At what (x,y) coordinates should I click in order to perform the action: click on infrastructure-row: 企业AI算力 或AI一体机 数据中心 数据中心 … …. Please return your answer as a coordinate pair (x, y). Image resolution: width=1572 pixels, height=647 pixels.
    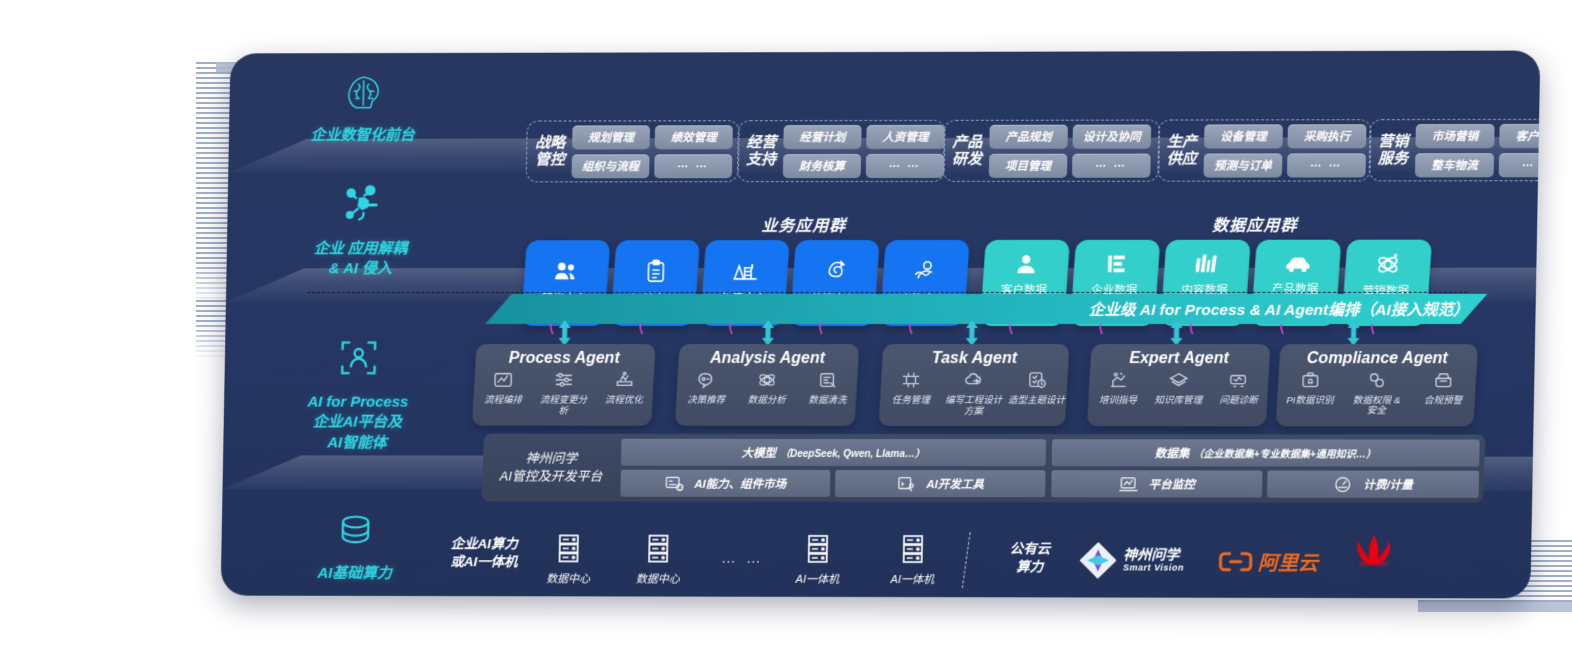
    Looking at the image, I should click on (876, 559).